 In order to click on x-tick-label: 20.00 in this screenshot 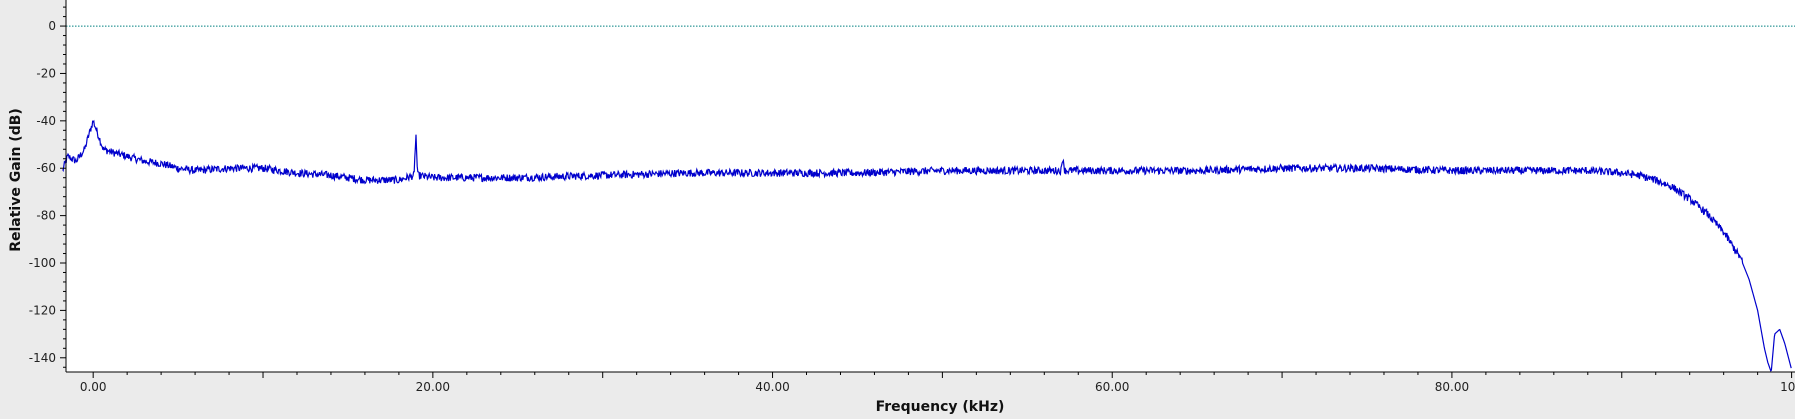, I will do `click(433, 387)`.